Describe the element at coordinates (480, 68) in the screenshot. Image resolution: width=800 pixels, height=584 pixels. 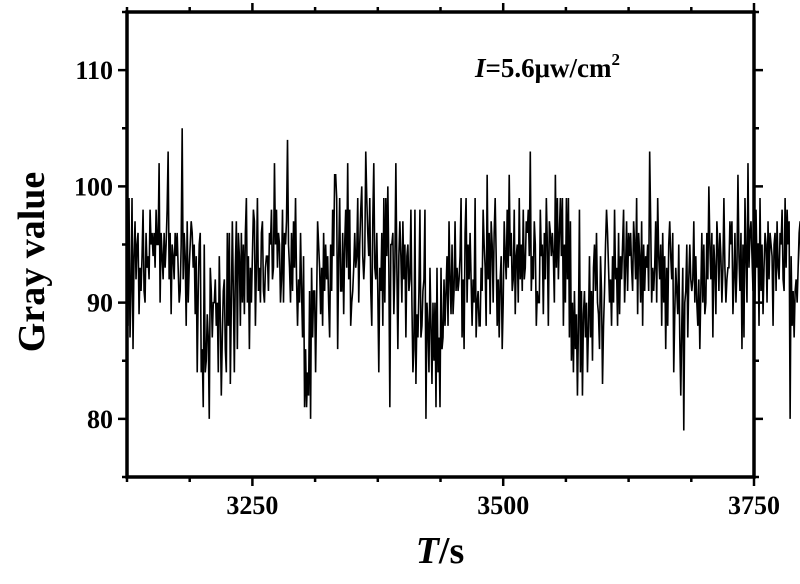
I see `annotation-italic: I` at that location.